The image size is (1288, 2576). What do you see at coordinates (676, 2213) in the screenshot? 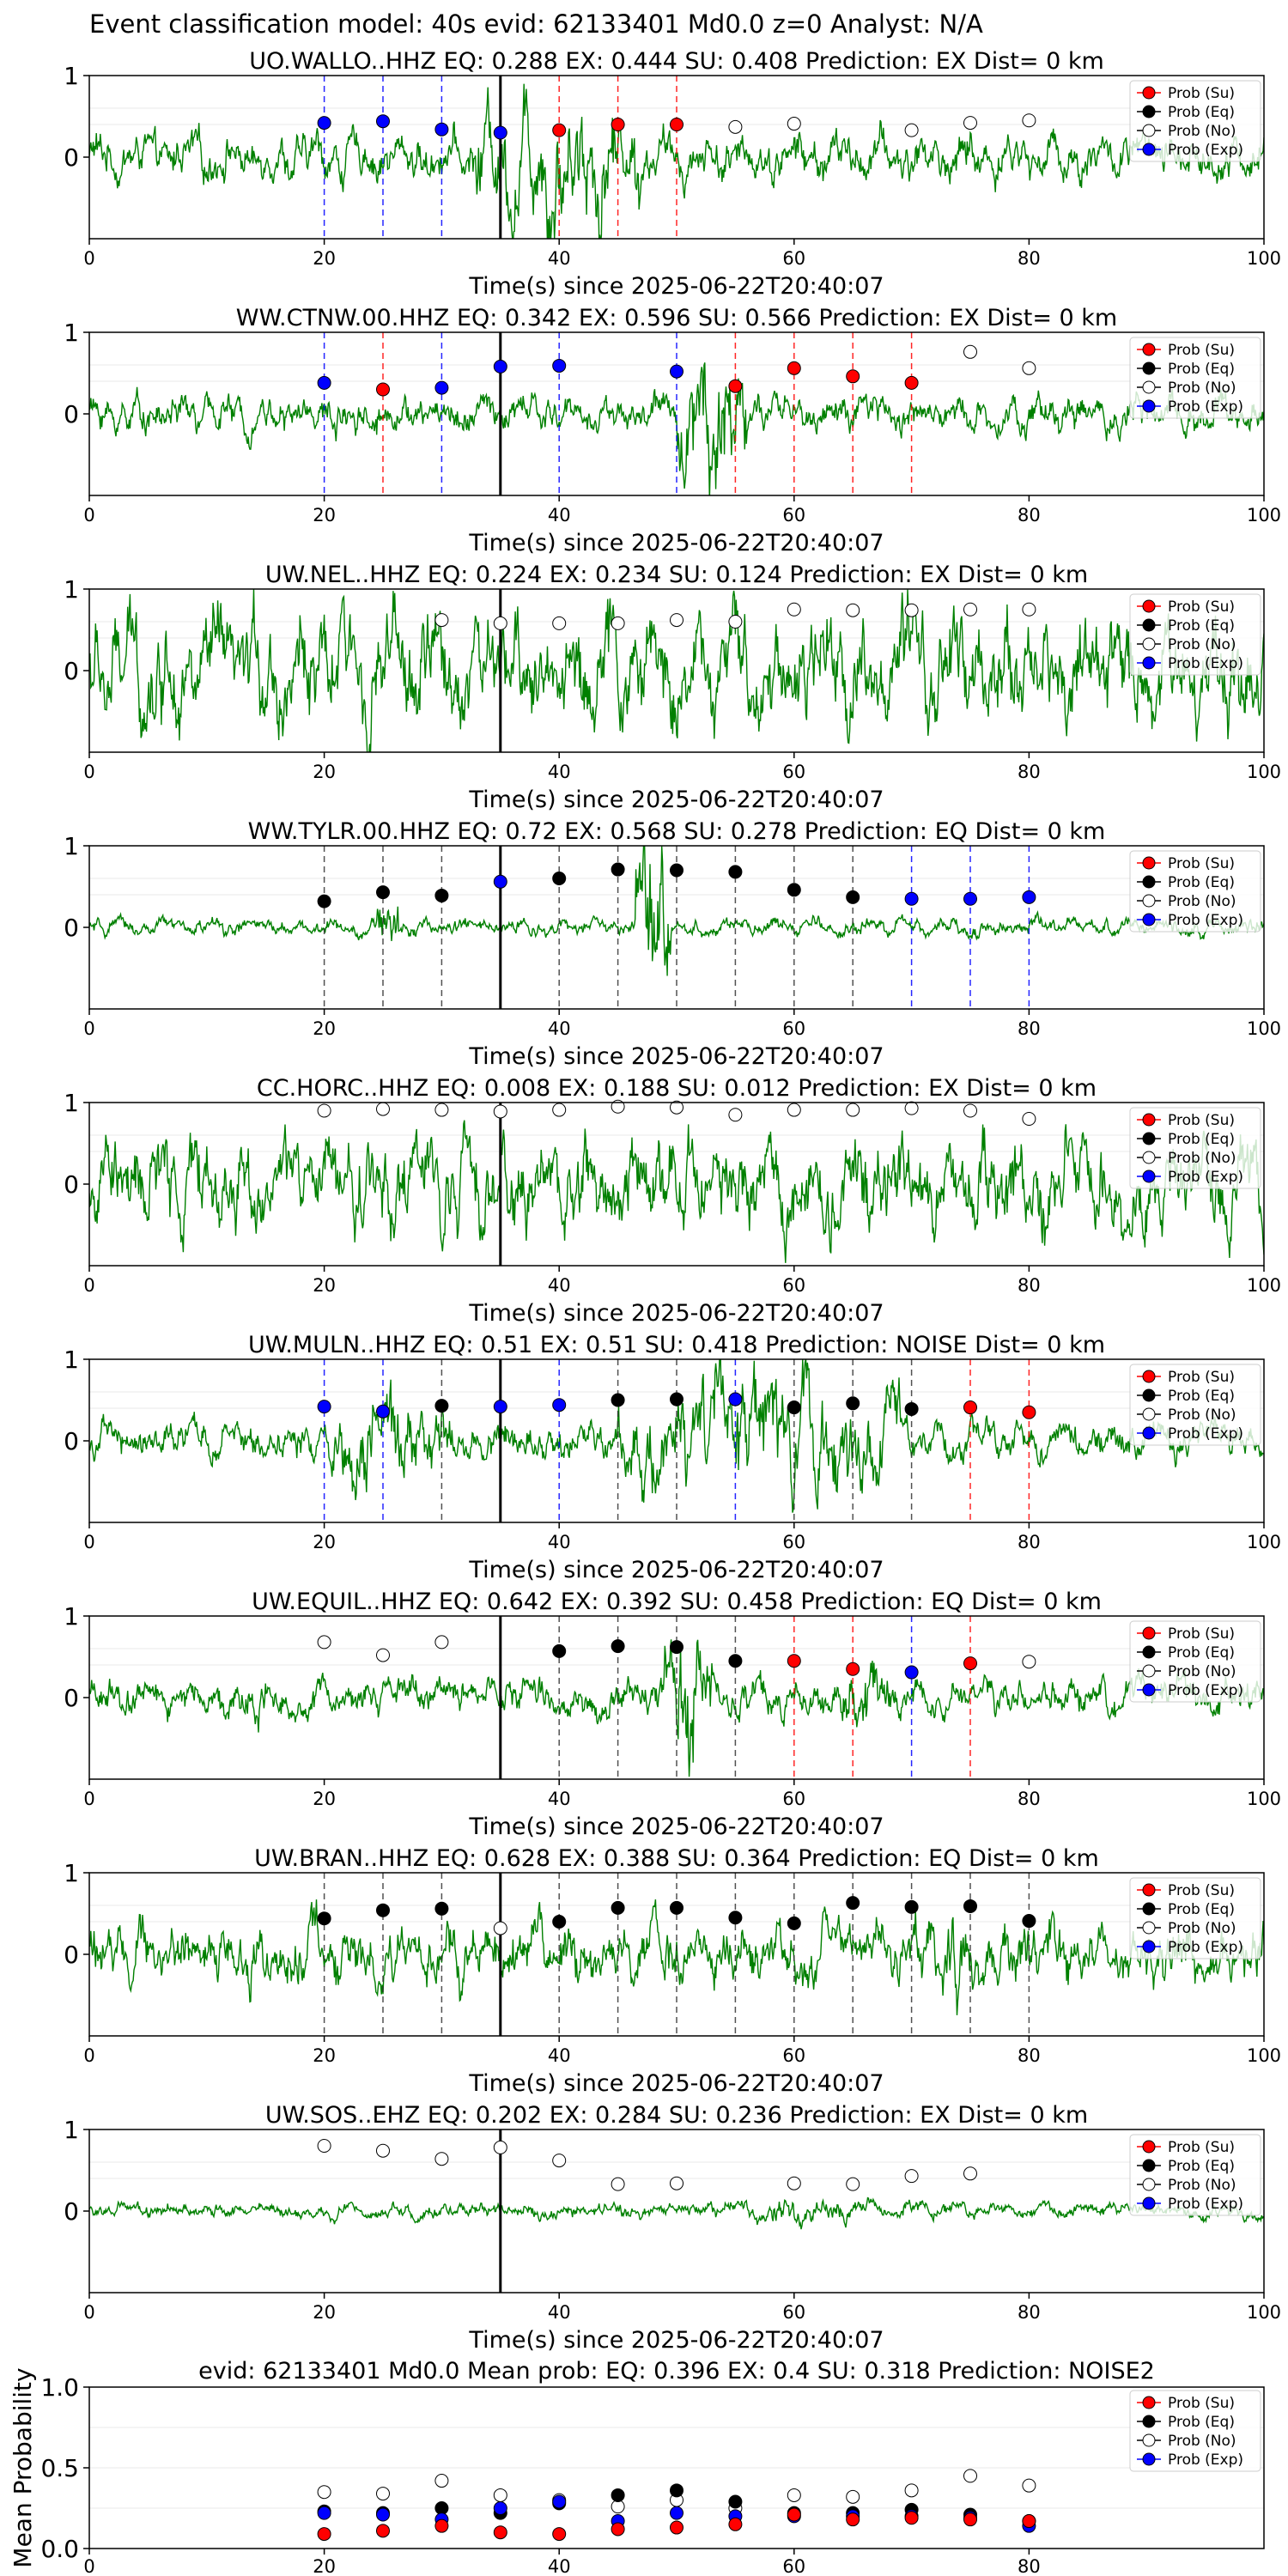
I see `seismogram-trace` at bounding box center [676, 2213].